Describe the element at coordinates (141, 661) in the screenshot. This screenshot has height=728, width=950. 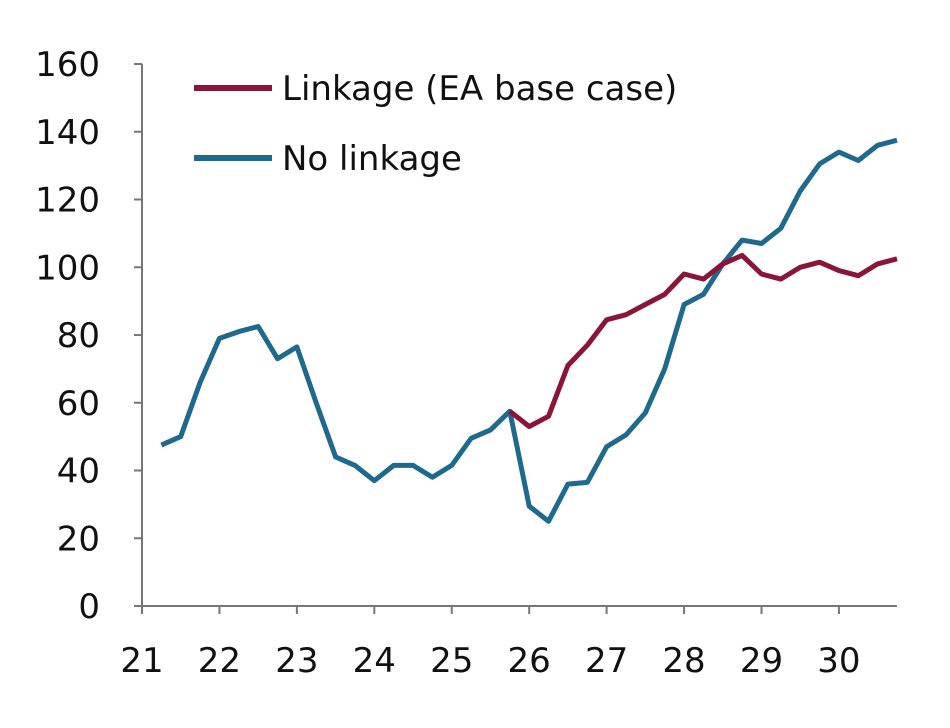
I see `x-tick-label: 21` at that location.